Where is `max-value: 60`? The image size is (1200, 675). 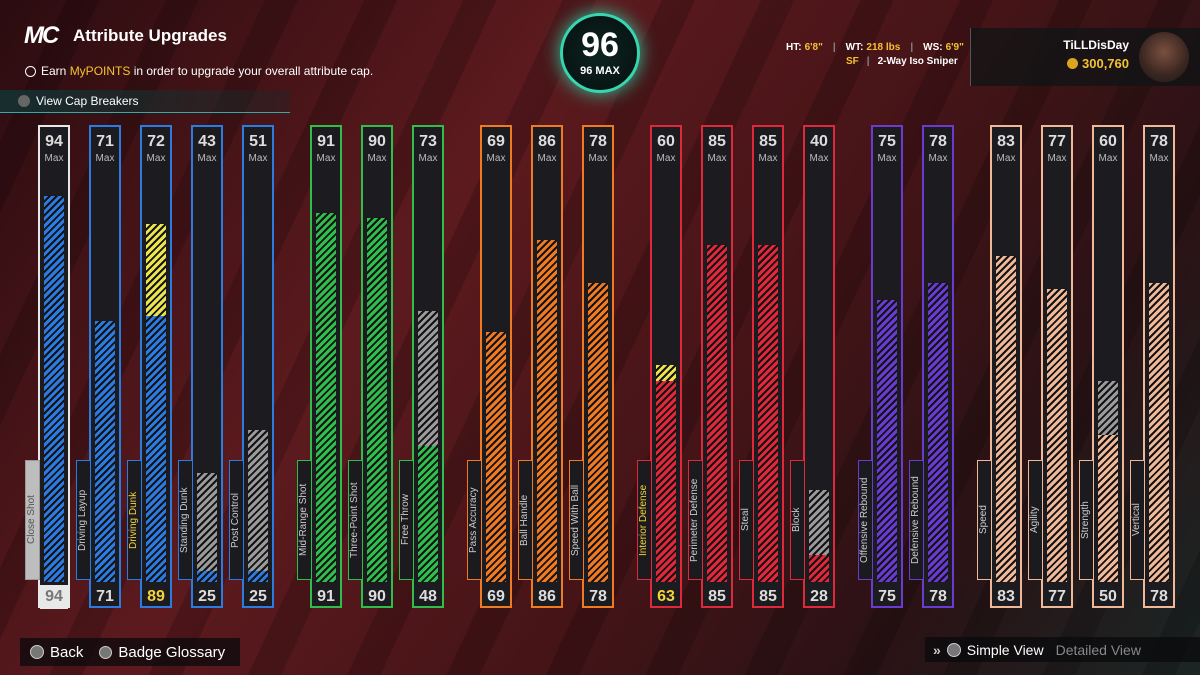 max-value: 60 is located at coordinates (1108, 141).